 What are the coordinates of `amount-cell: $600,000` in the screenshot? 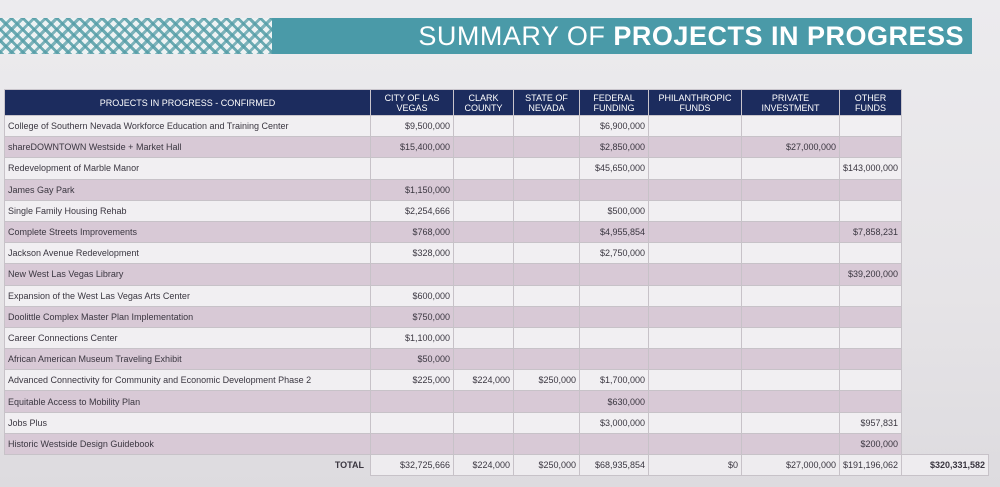 It's located at (412, 295).